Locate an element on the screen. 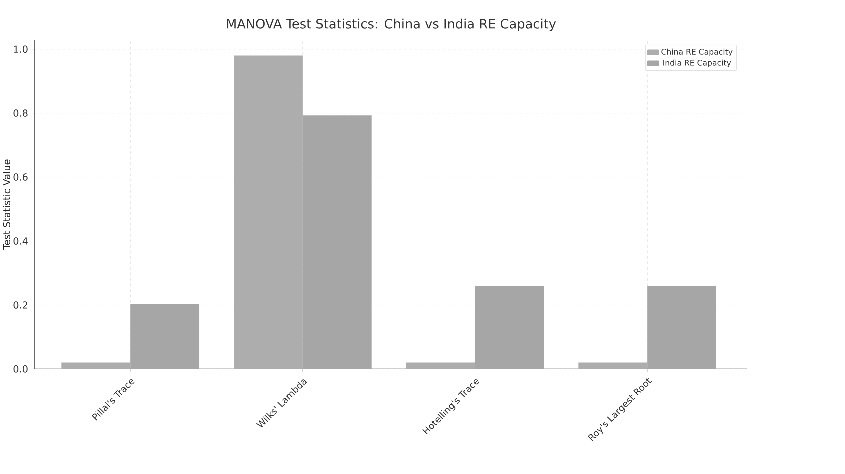 The image size is (845, 474). y-axis-title: Test Statistic Value is located at coordinates (7, 205).